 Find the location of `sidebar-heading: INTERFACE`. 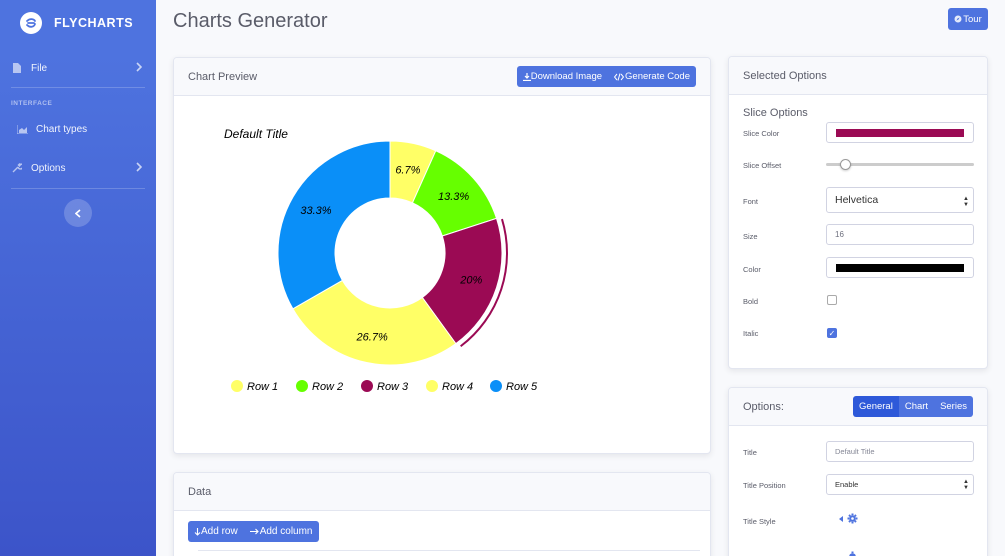

sidebar-heading: INTERFACE is located at coordinates (32, 103).